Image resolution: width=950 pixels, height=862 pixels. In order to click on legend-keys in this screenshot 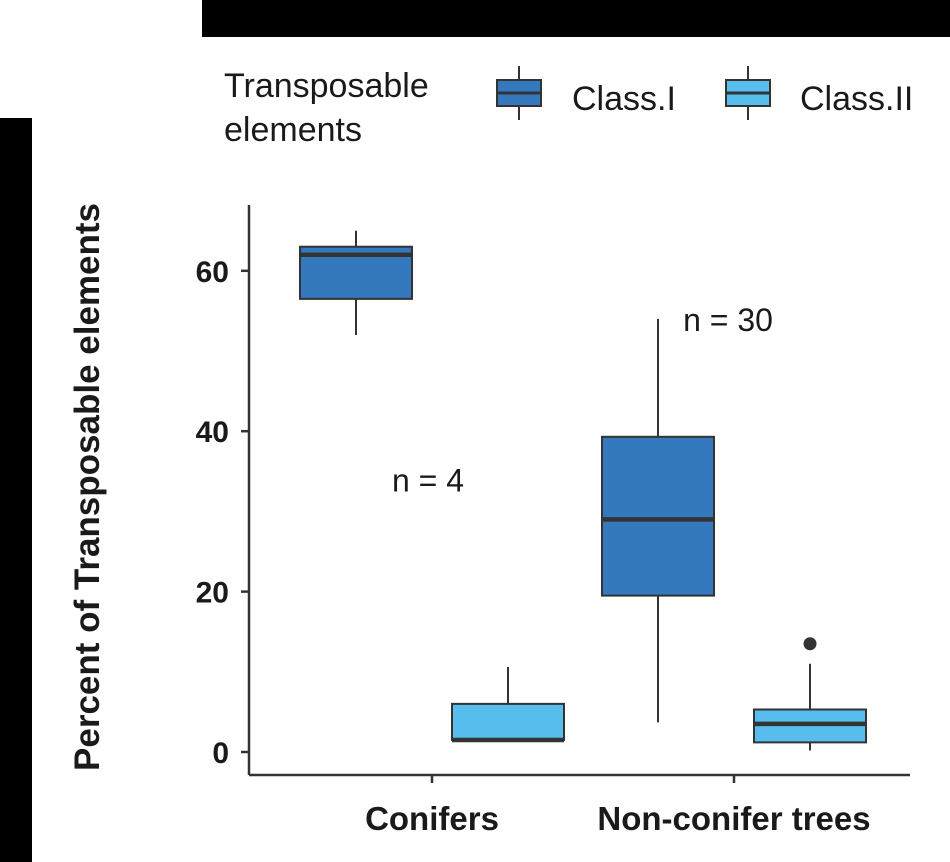, I will do `click(633, 93)`.